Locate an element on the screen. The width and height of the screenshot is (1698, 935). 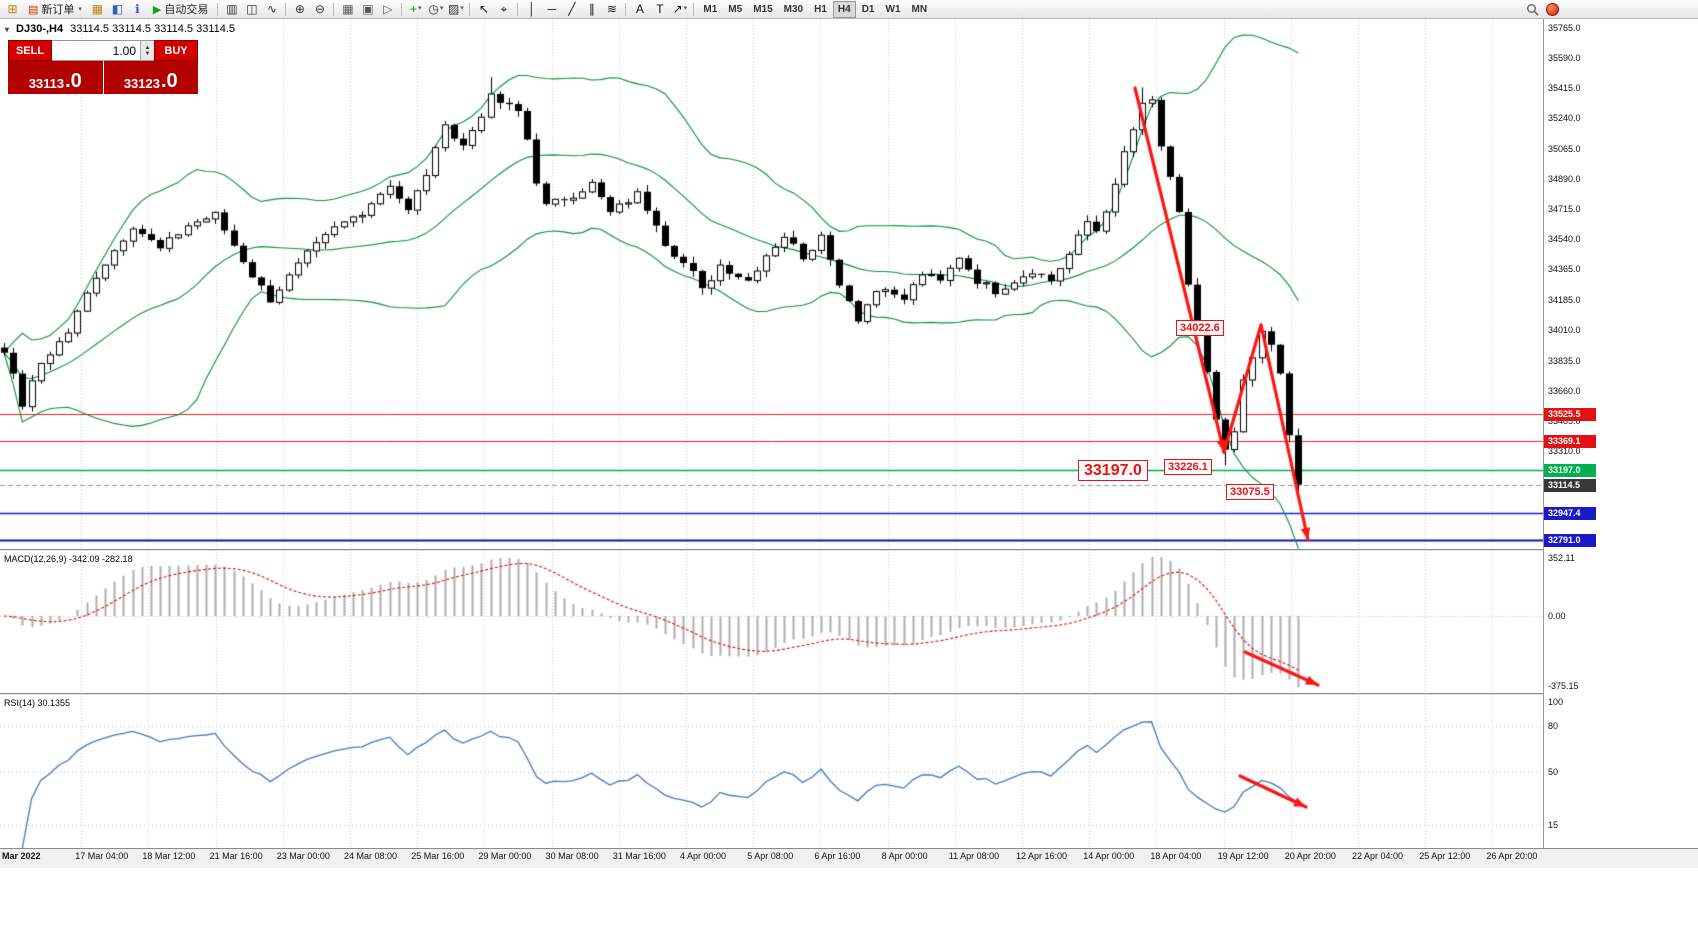
periods-icon: ◷ ▾ is located at coordinates (436, 9).